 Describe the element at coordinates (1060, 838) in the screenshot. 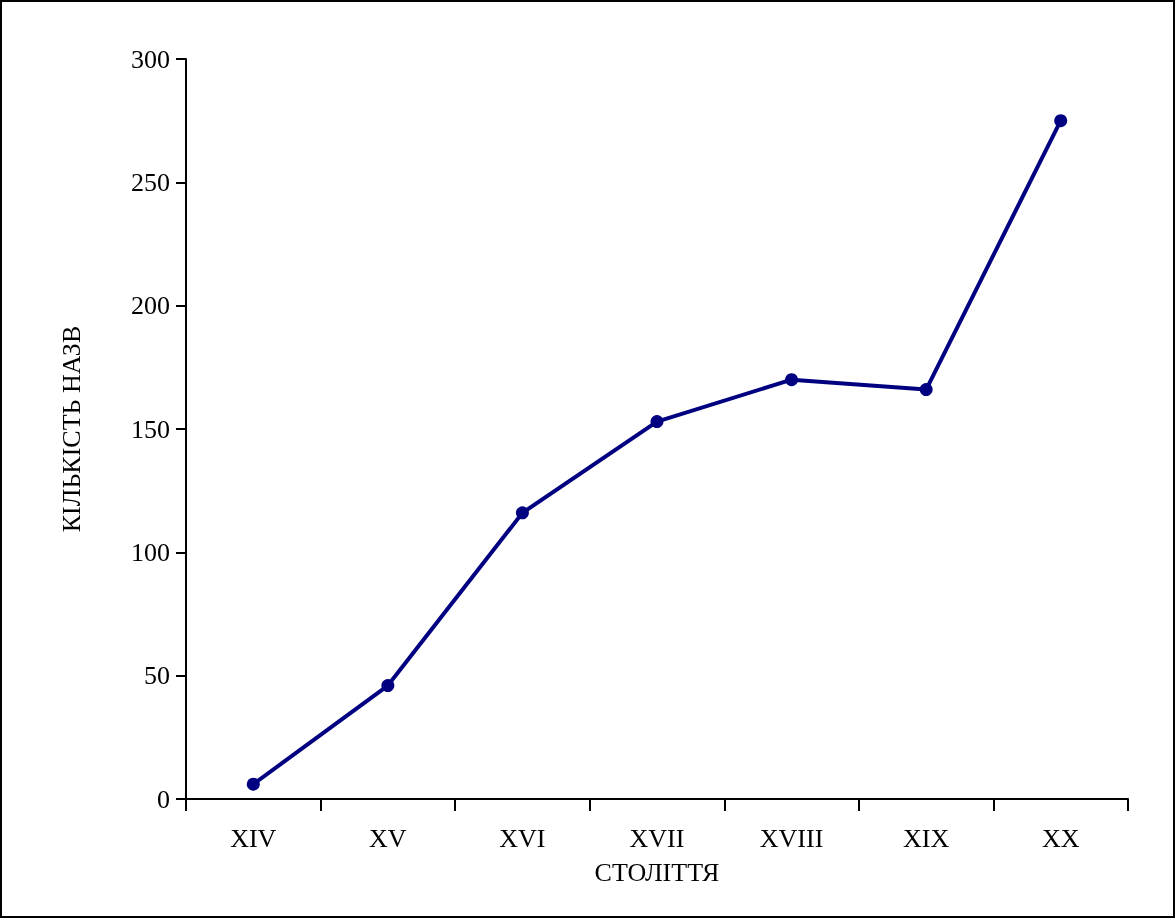

I see `x-tick-label: XX` at that location.